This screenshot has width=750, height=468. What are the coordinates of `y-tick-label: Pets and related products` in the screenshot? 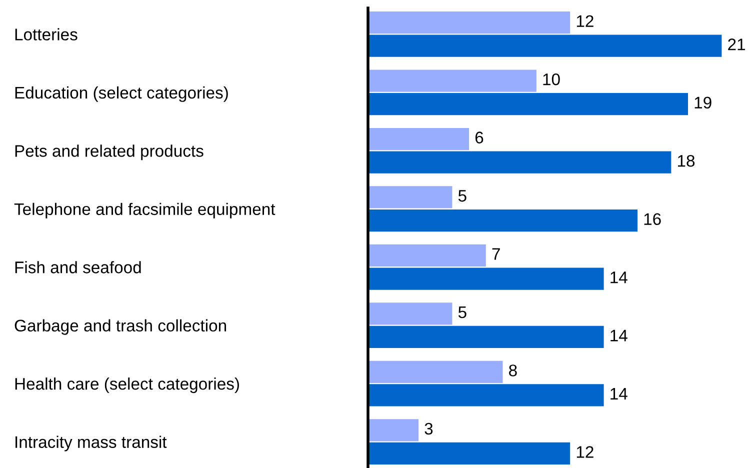 It's located at (109, 152).